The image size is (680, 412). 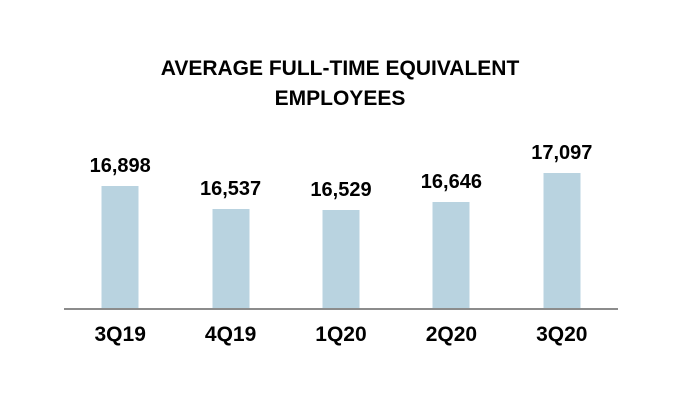 I want to click on x-axis-labels: 3Q19 4Q19 1Q20 2Q20 3Q20, so click(x=341, y=337).